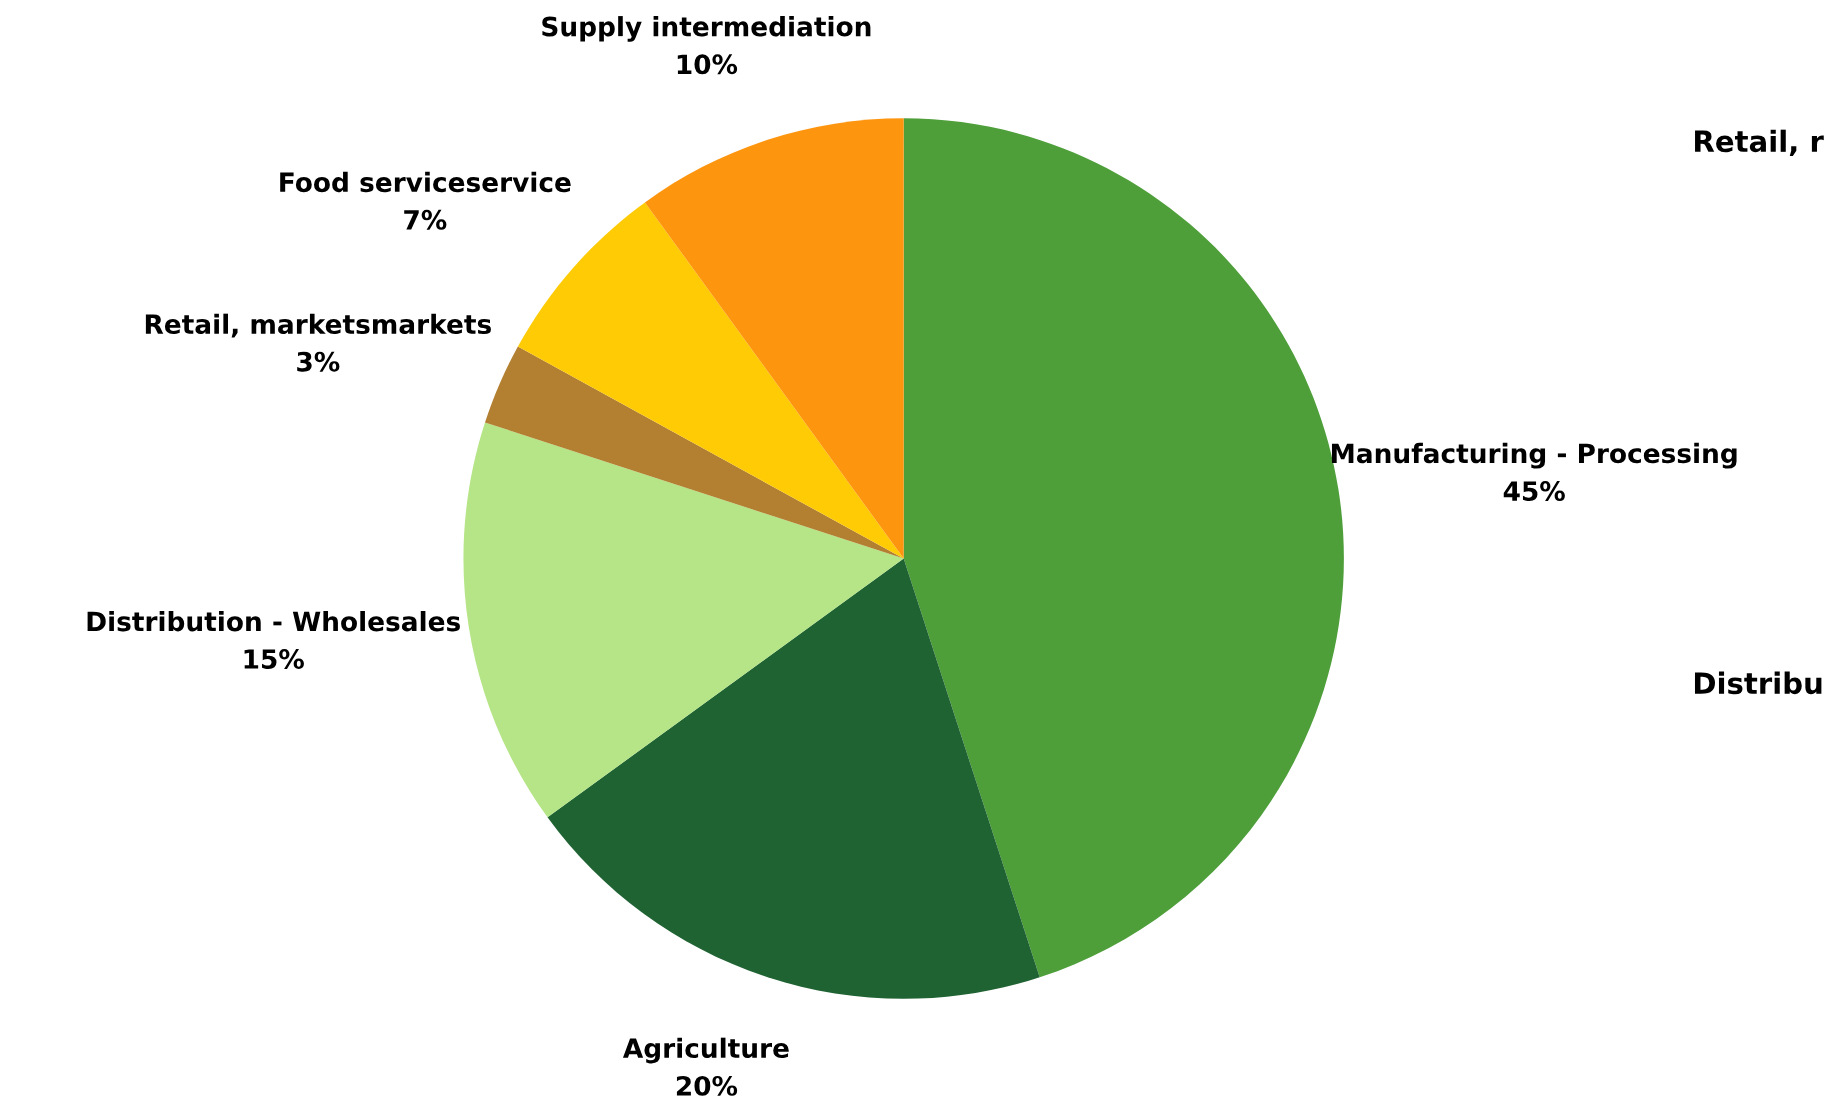 The height and width of the screenshot is (1106, 1833). What do you see at coordinates (318, 361) in the screenshot?
I see `data-label: 3%` at bounding box center [318, 361].